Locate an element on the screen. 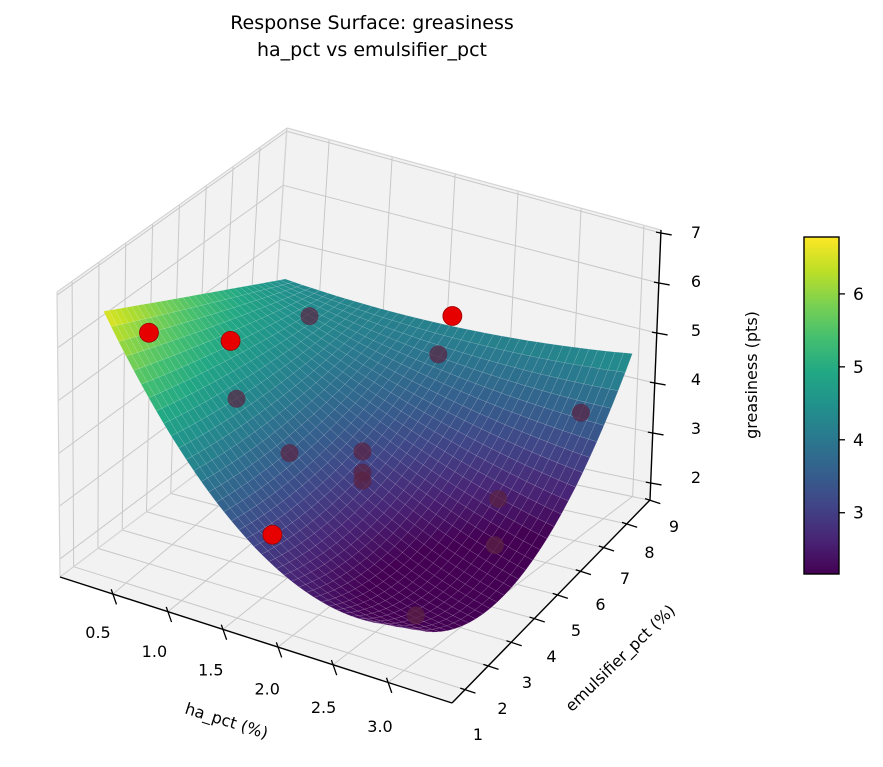 This screenshot has height=767, width=883. x-tick-label: 2.0 is located at coordinates (266, 688).